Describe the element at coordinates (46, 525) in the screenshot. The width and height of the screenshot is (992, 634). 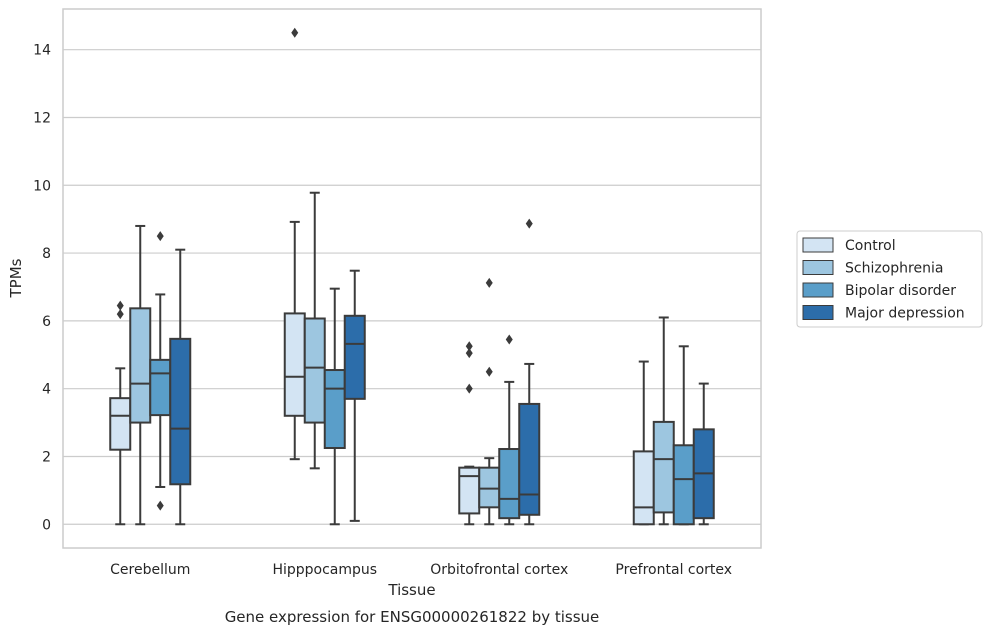
I see `y-tick-label: 0` at that location.